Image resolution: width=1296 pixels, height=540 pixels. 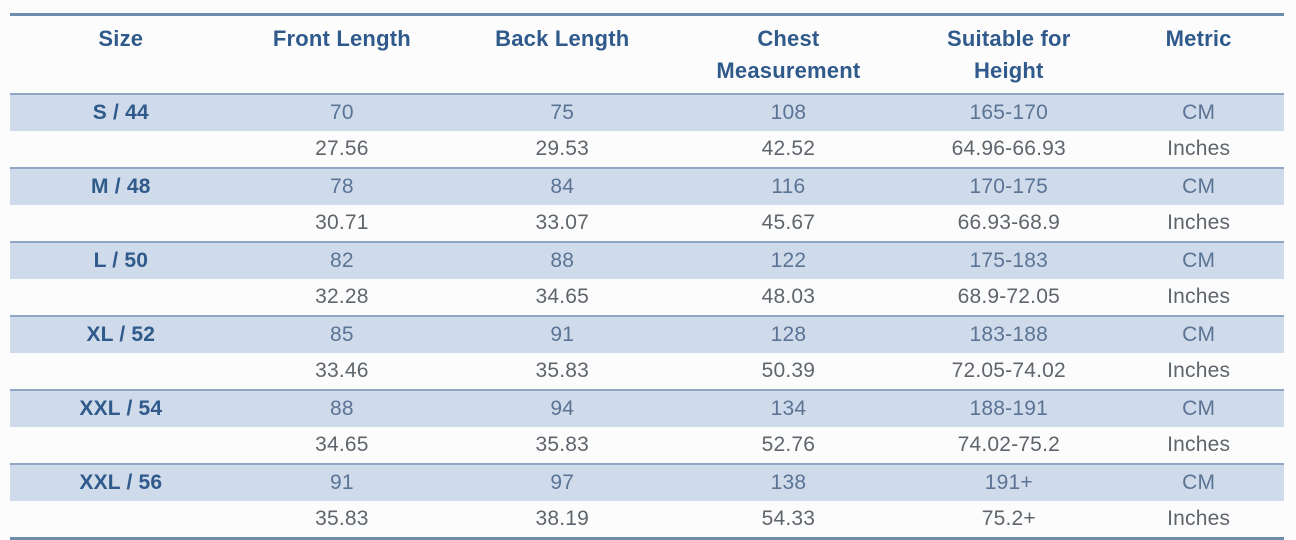 I want to click on size-cell: S / 44, so click(x=121, y=112).